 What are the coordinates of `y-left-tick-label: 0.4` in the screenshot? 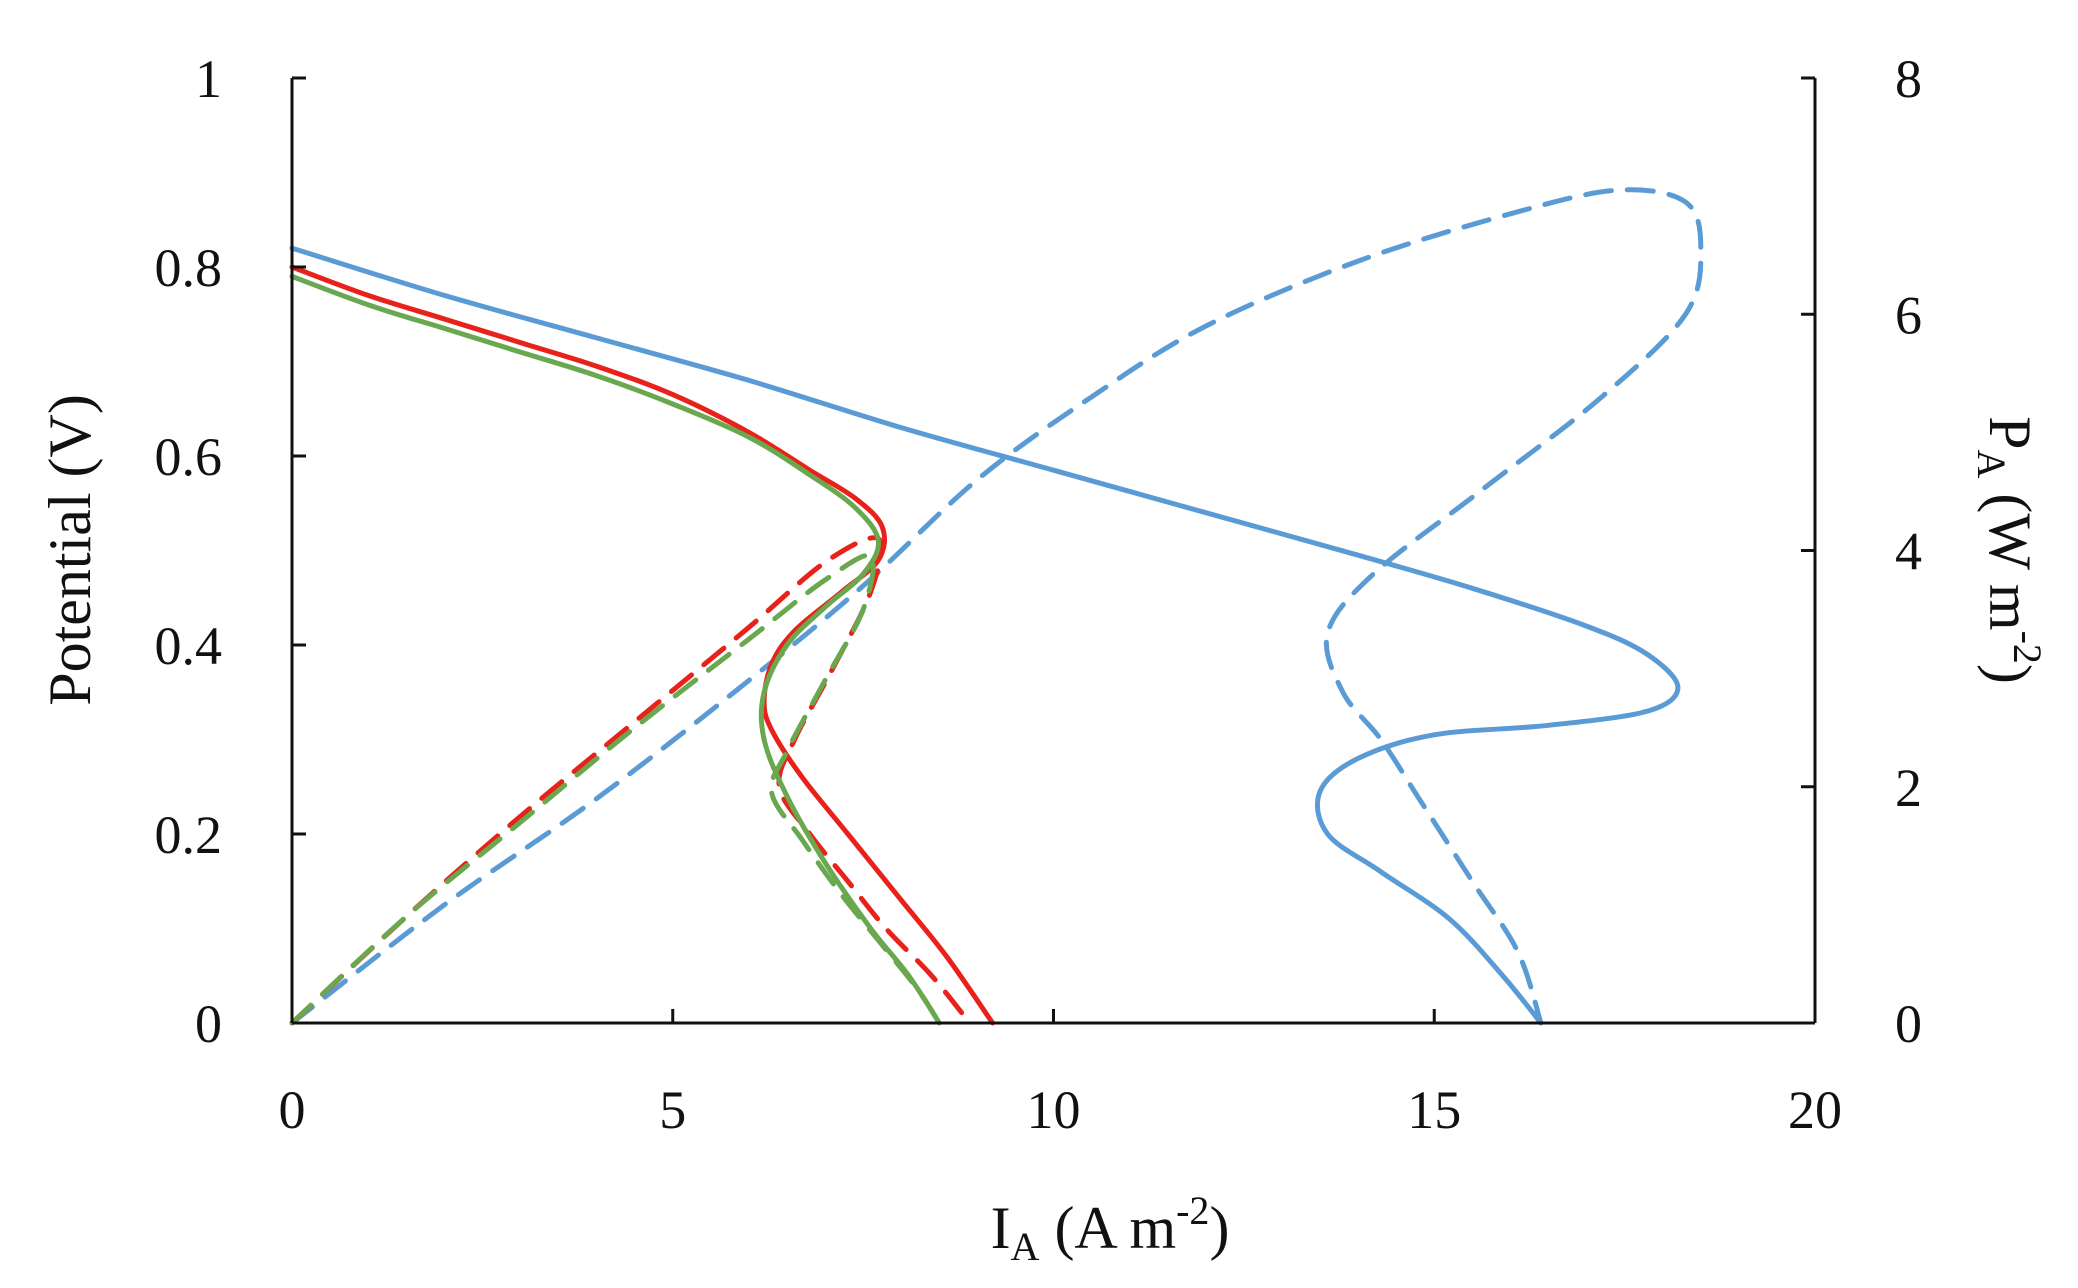 It's located at (189, 646).